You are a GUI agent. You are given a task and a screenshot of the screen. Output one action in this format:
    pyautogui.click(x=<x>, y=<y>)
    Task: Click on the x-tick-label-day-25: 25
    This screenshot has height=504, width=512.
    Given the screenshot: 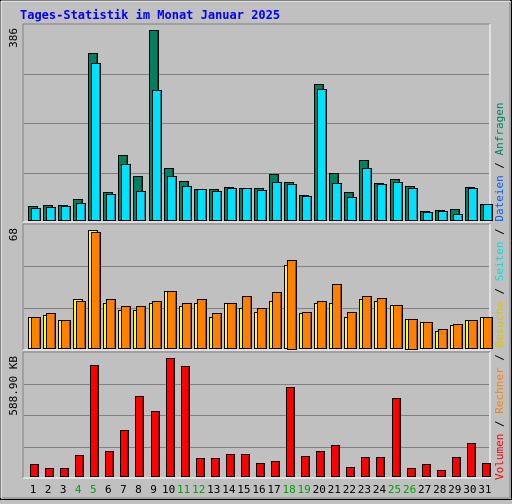 What is the action you would take?
    pyautogui.click(x=394, y=489)
    